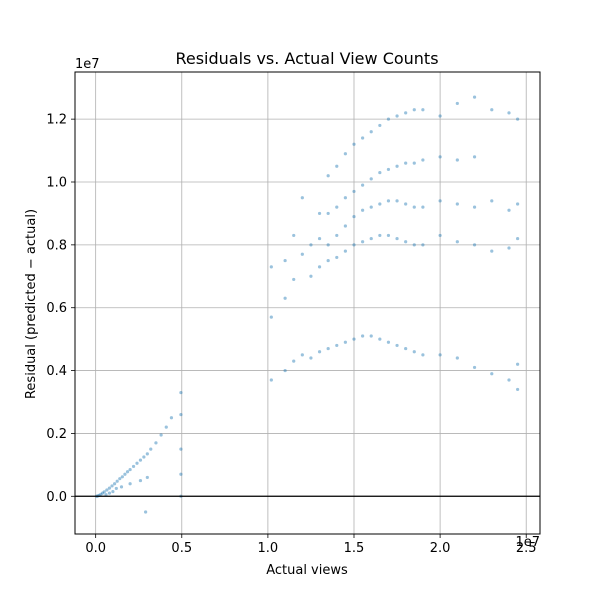  I want to click on y-tick-label: 1.2, so click(56, 120).